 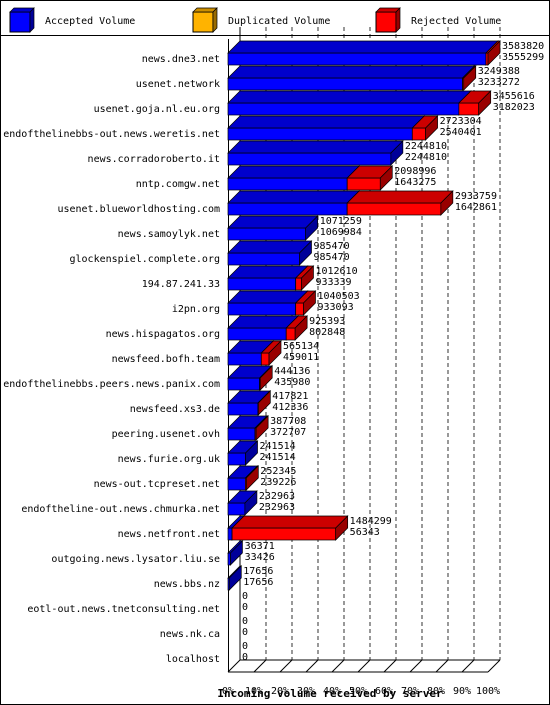 I want to click on bar-accepted-4-top, so click(x=315, y=147).